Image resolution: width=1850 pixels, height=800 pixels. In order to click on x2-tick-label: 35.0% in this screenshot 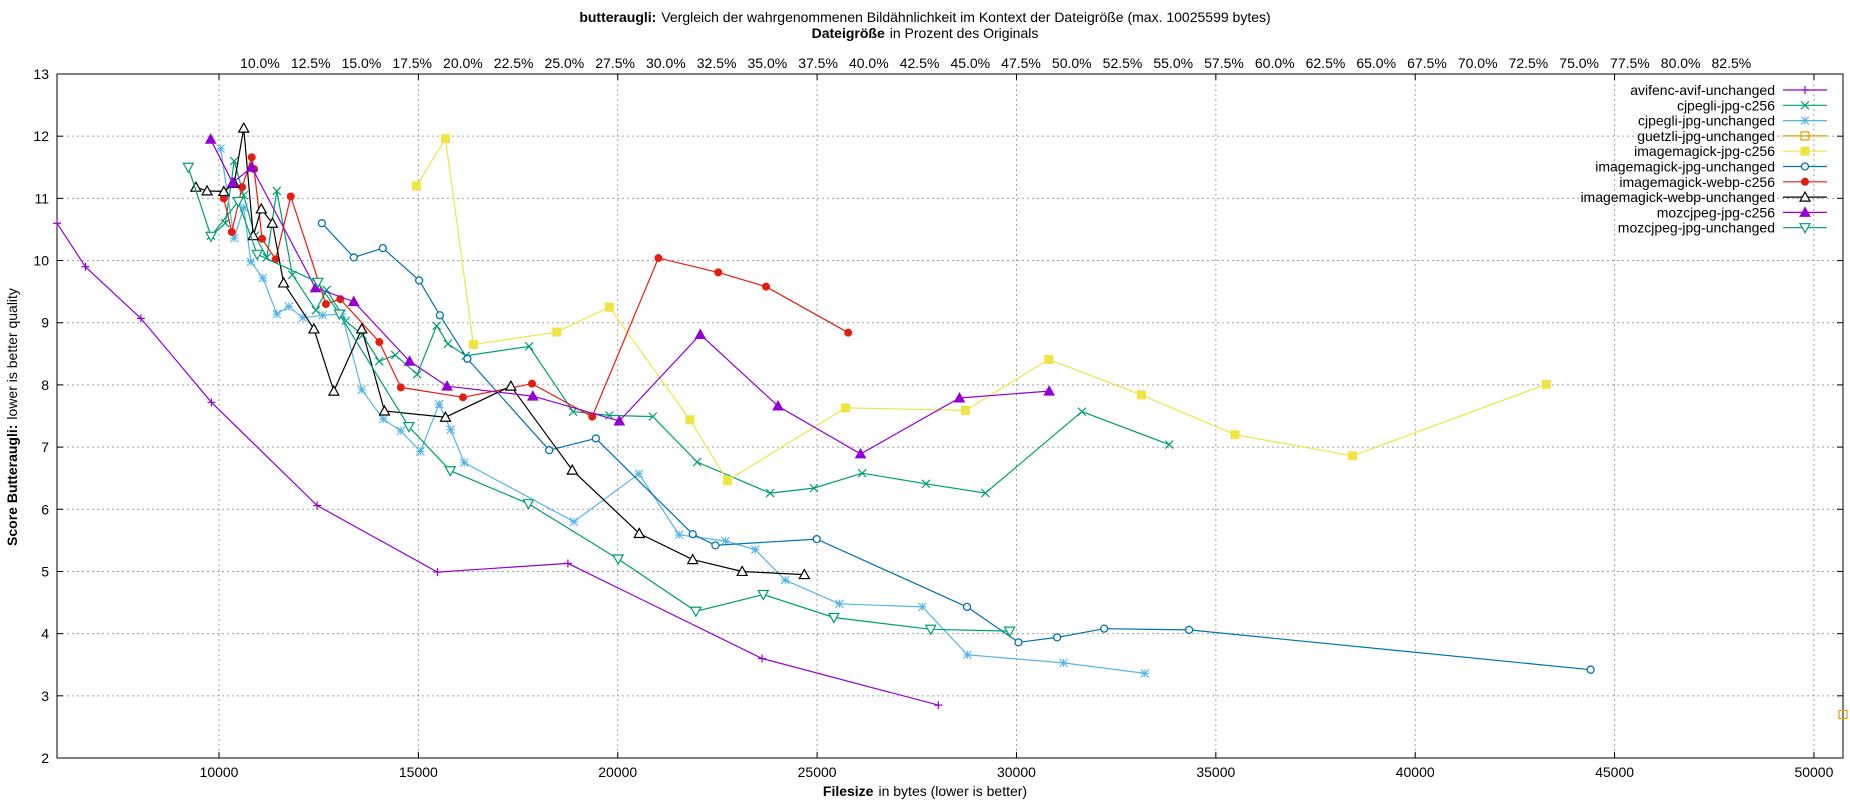, I will do `click(767, 63)`.